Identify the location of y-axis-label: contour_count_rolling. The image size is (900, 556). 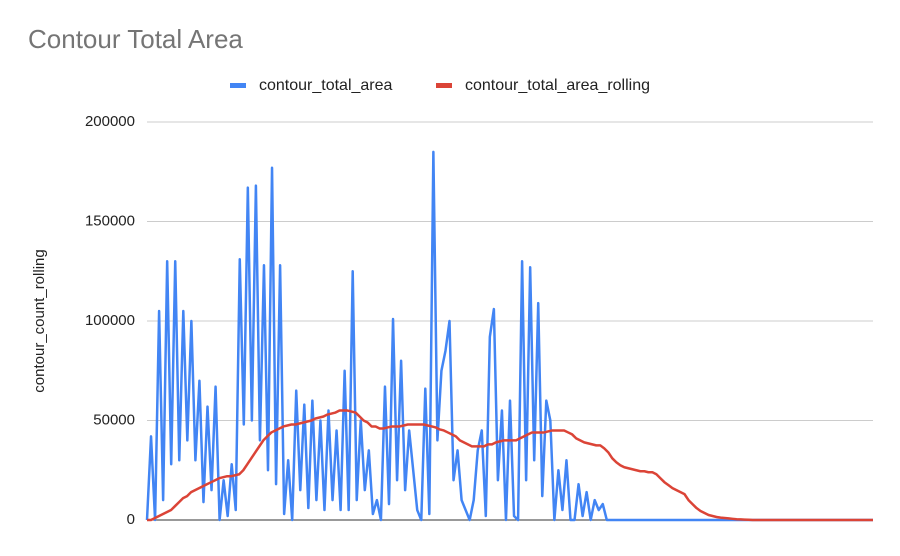
(39, 320).